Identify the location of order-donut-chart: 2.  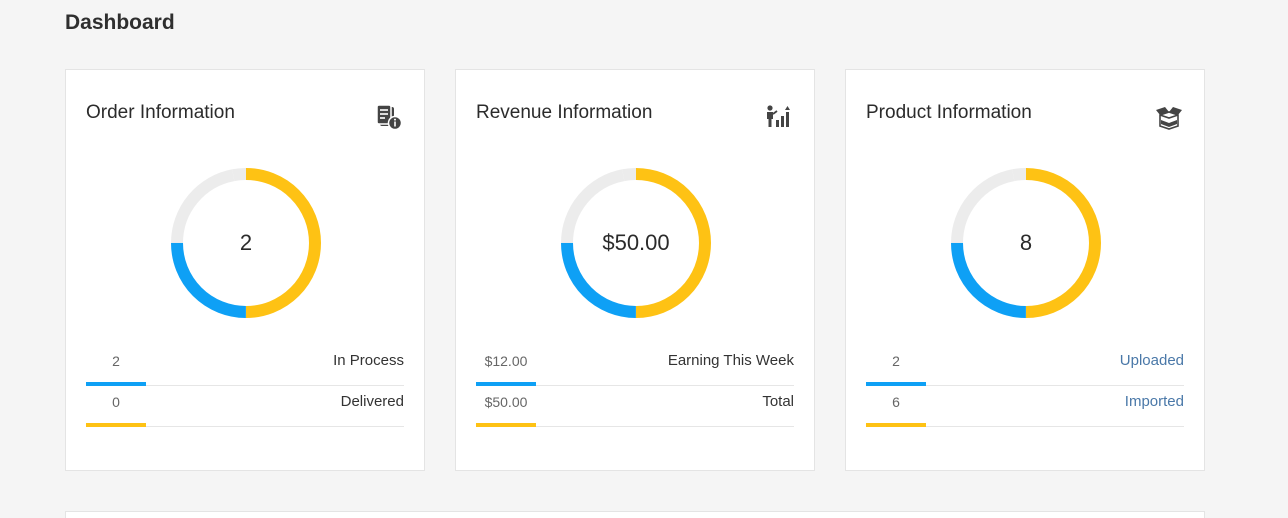
(246, 243).